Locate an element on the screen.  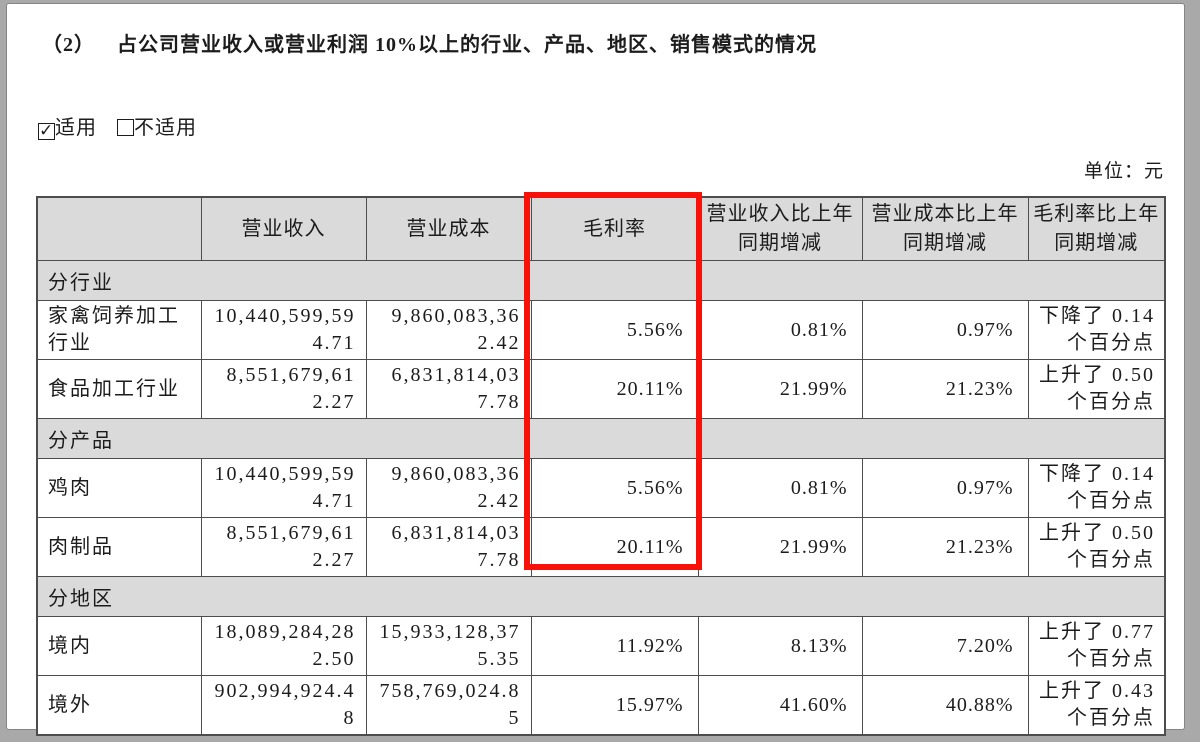
cell-revenue-yoy: 41.60% is located at coordinates (780, 705).